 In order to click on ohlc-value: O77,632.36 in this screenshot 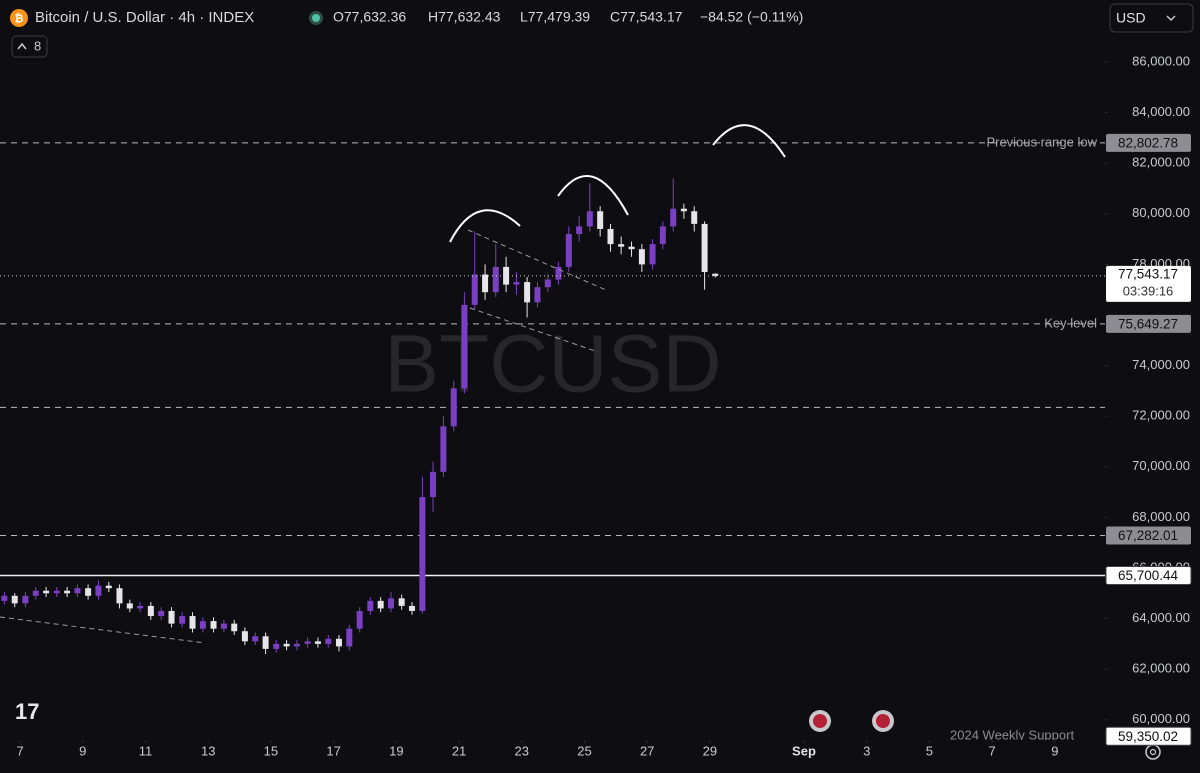, I will do `click(369, 17)`.